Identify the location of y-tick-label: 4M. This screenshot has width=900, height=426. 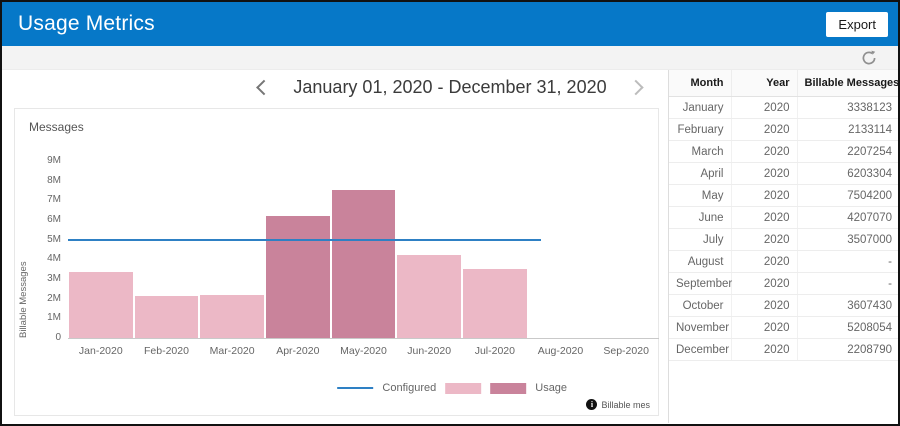
(54, 259).